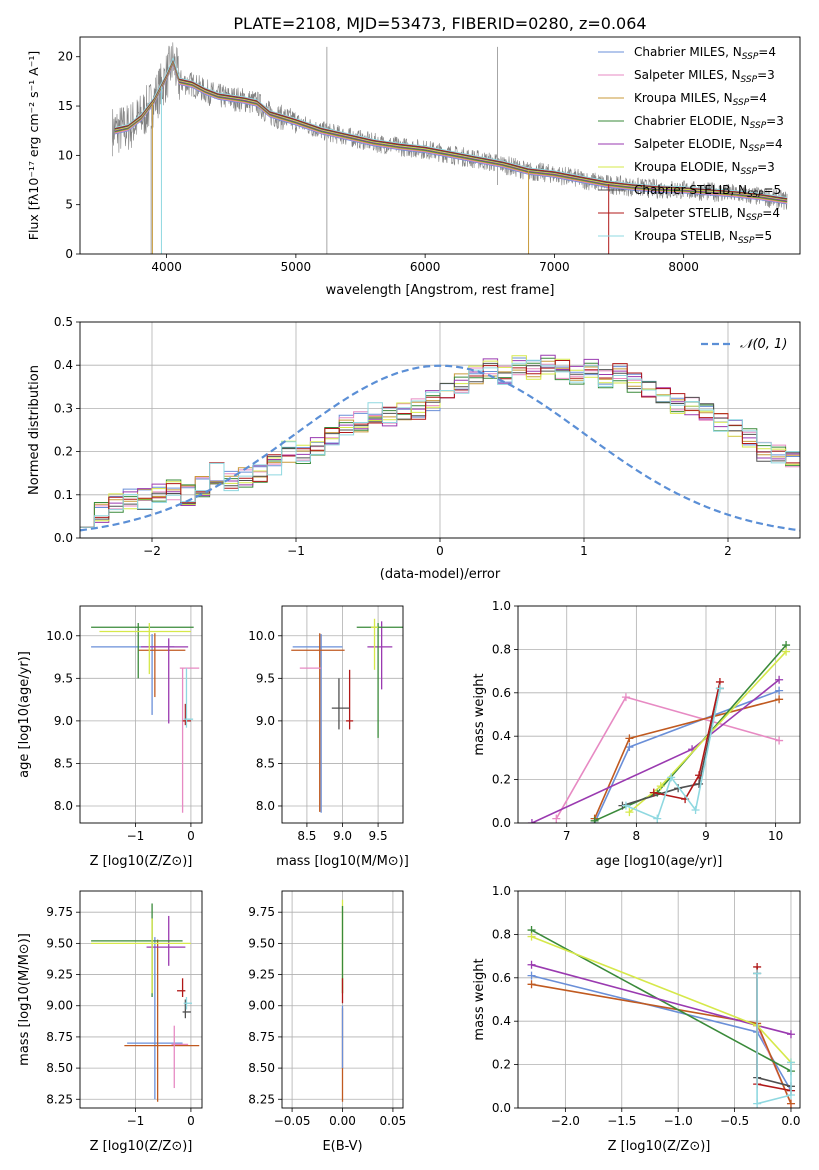 This screenshot has width=819, height=1170. What do you see at coordinates (141, 1146) in the screenshot?
I see `x-axis-label: Z [log10(Z/Z⊙)]` at bounding box center [141, 1146].